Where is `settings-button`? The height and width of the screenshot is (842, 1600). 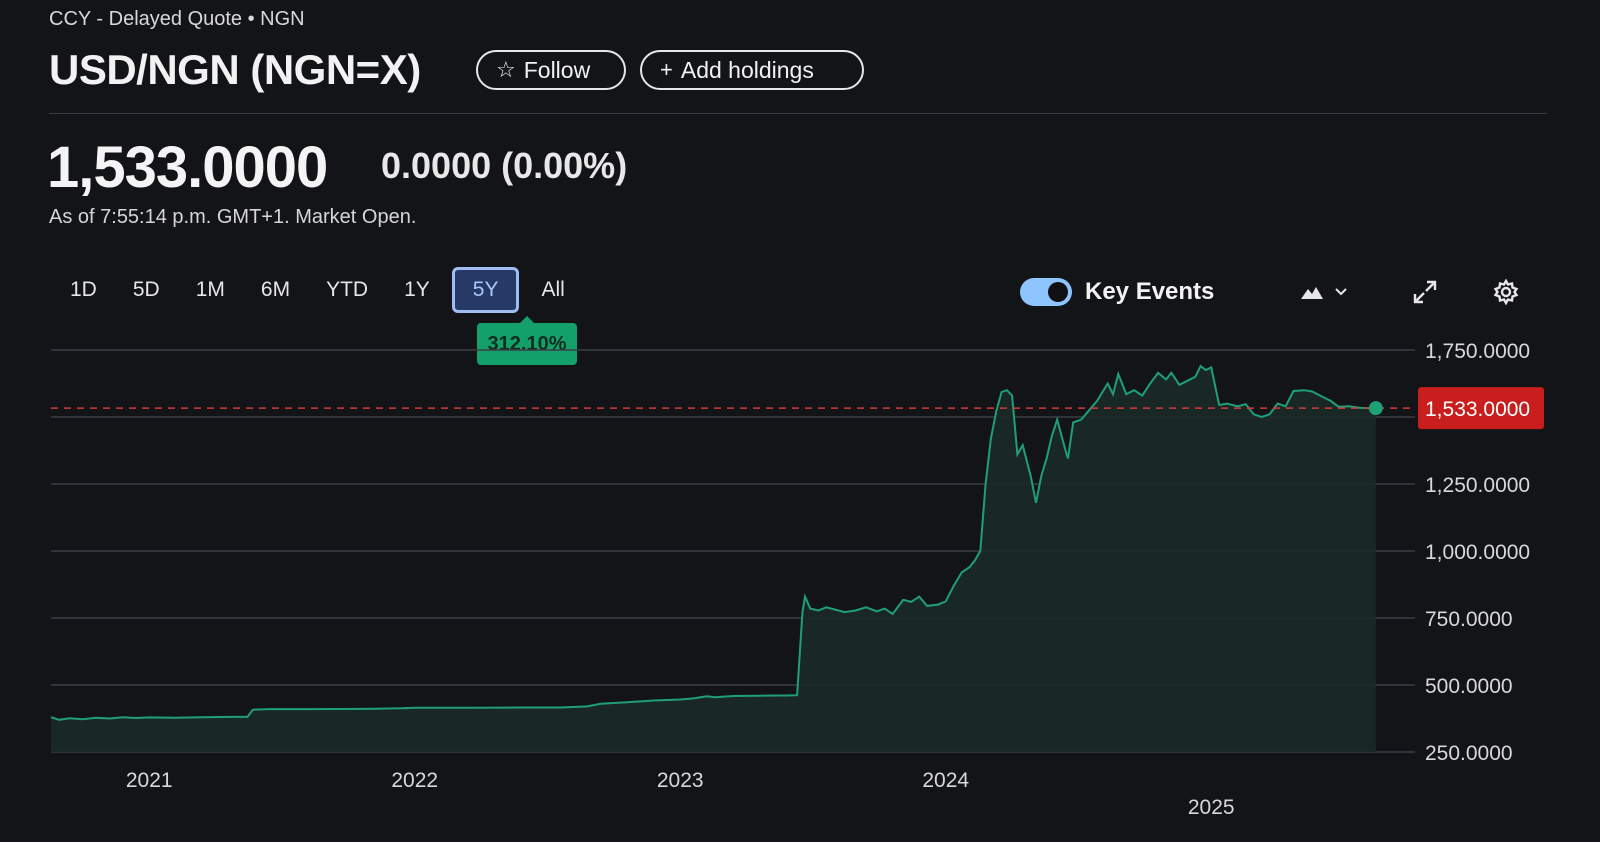 settings-button is located at coordinates (1506, 292).